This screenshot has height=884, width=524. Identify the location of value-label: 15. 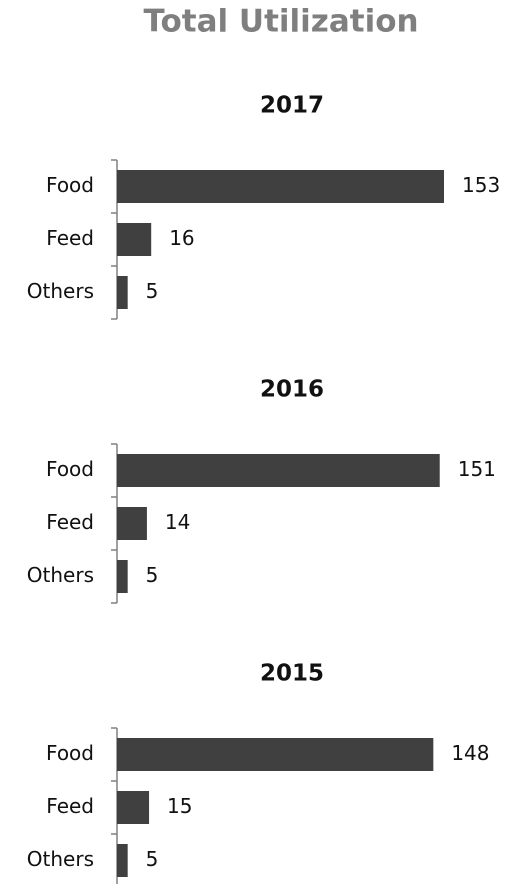
(179, 806).